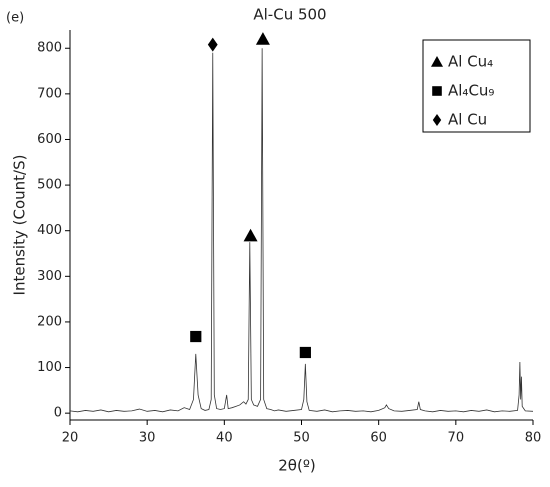 The height and width of the screenshot is (487, 550). Describe the element at coordinates (15, 18) in the screenshot. I see `panel-label: (e)` at that location.